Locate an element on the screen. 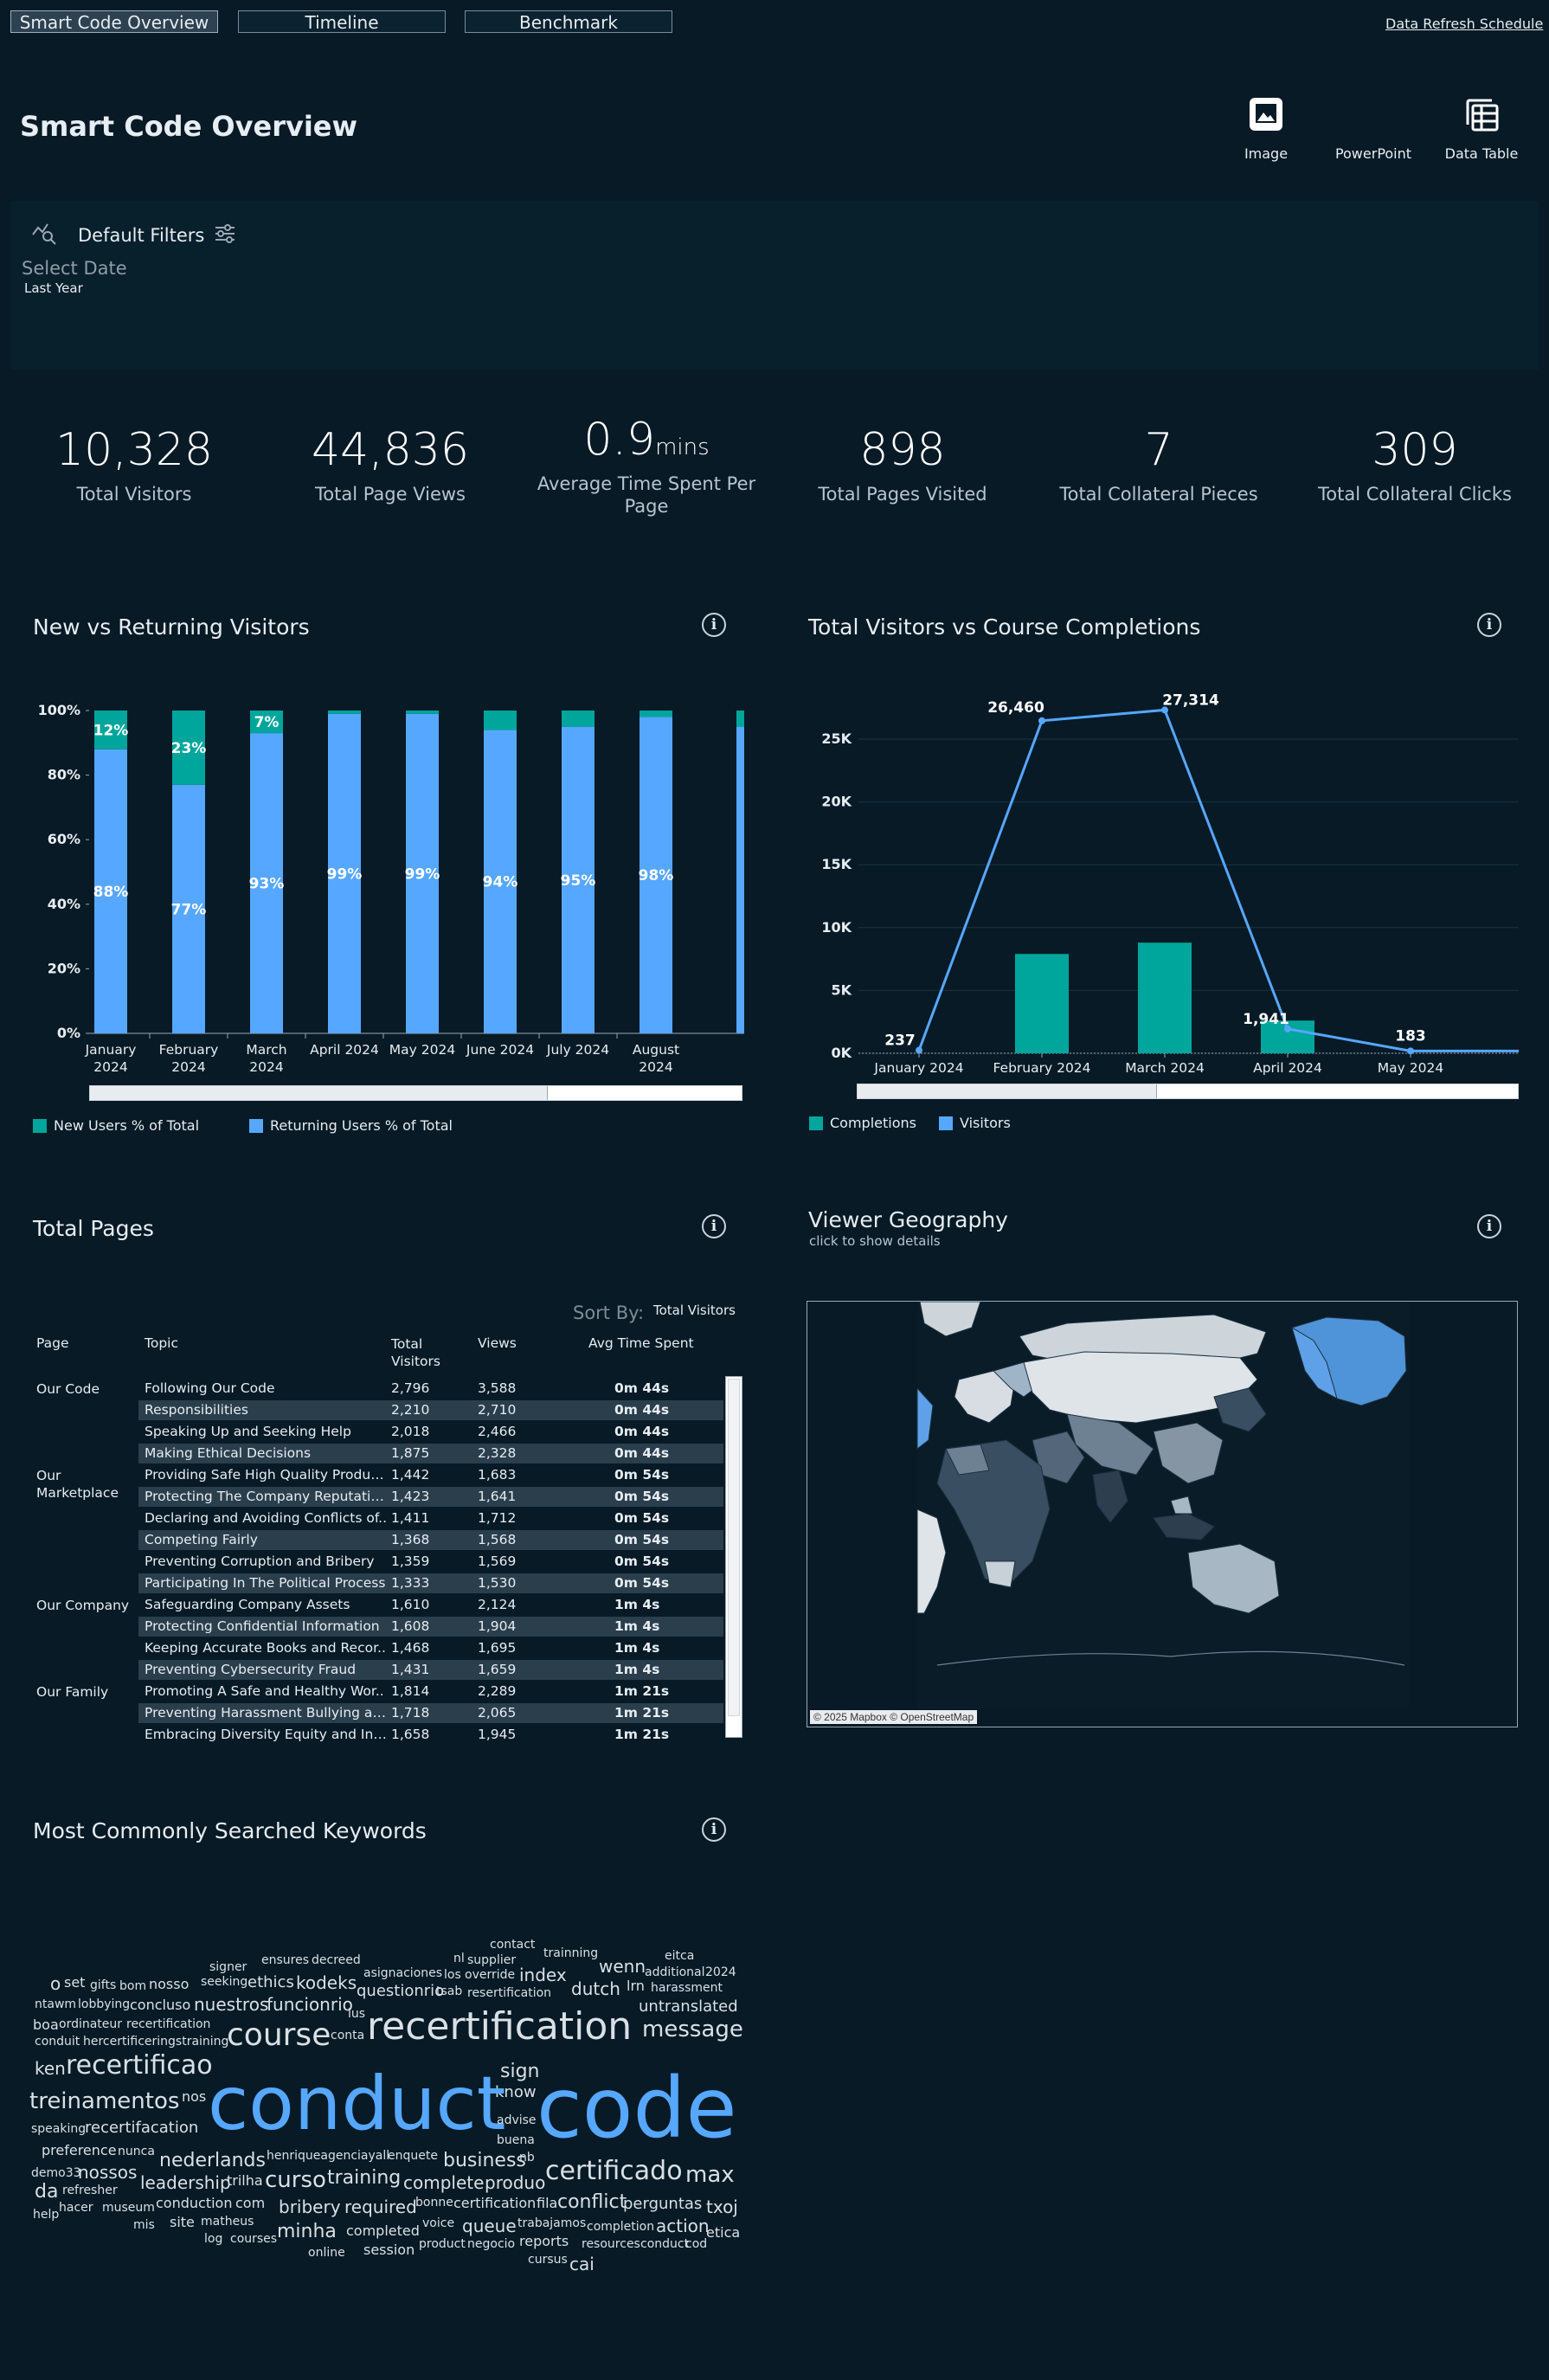 The height and width of the screenshot is (2380, 1549). keyword: da is located at coordinates (47, 2192).